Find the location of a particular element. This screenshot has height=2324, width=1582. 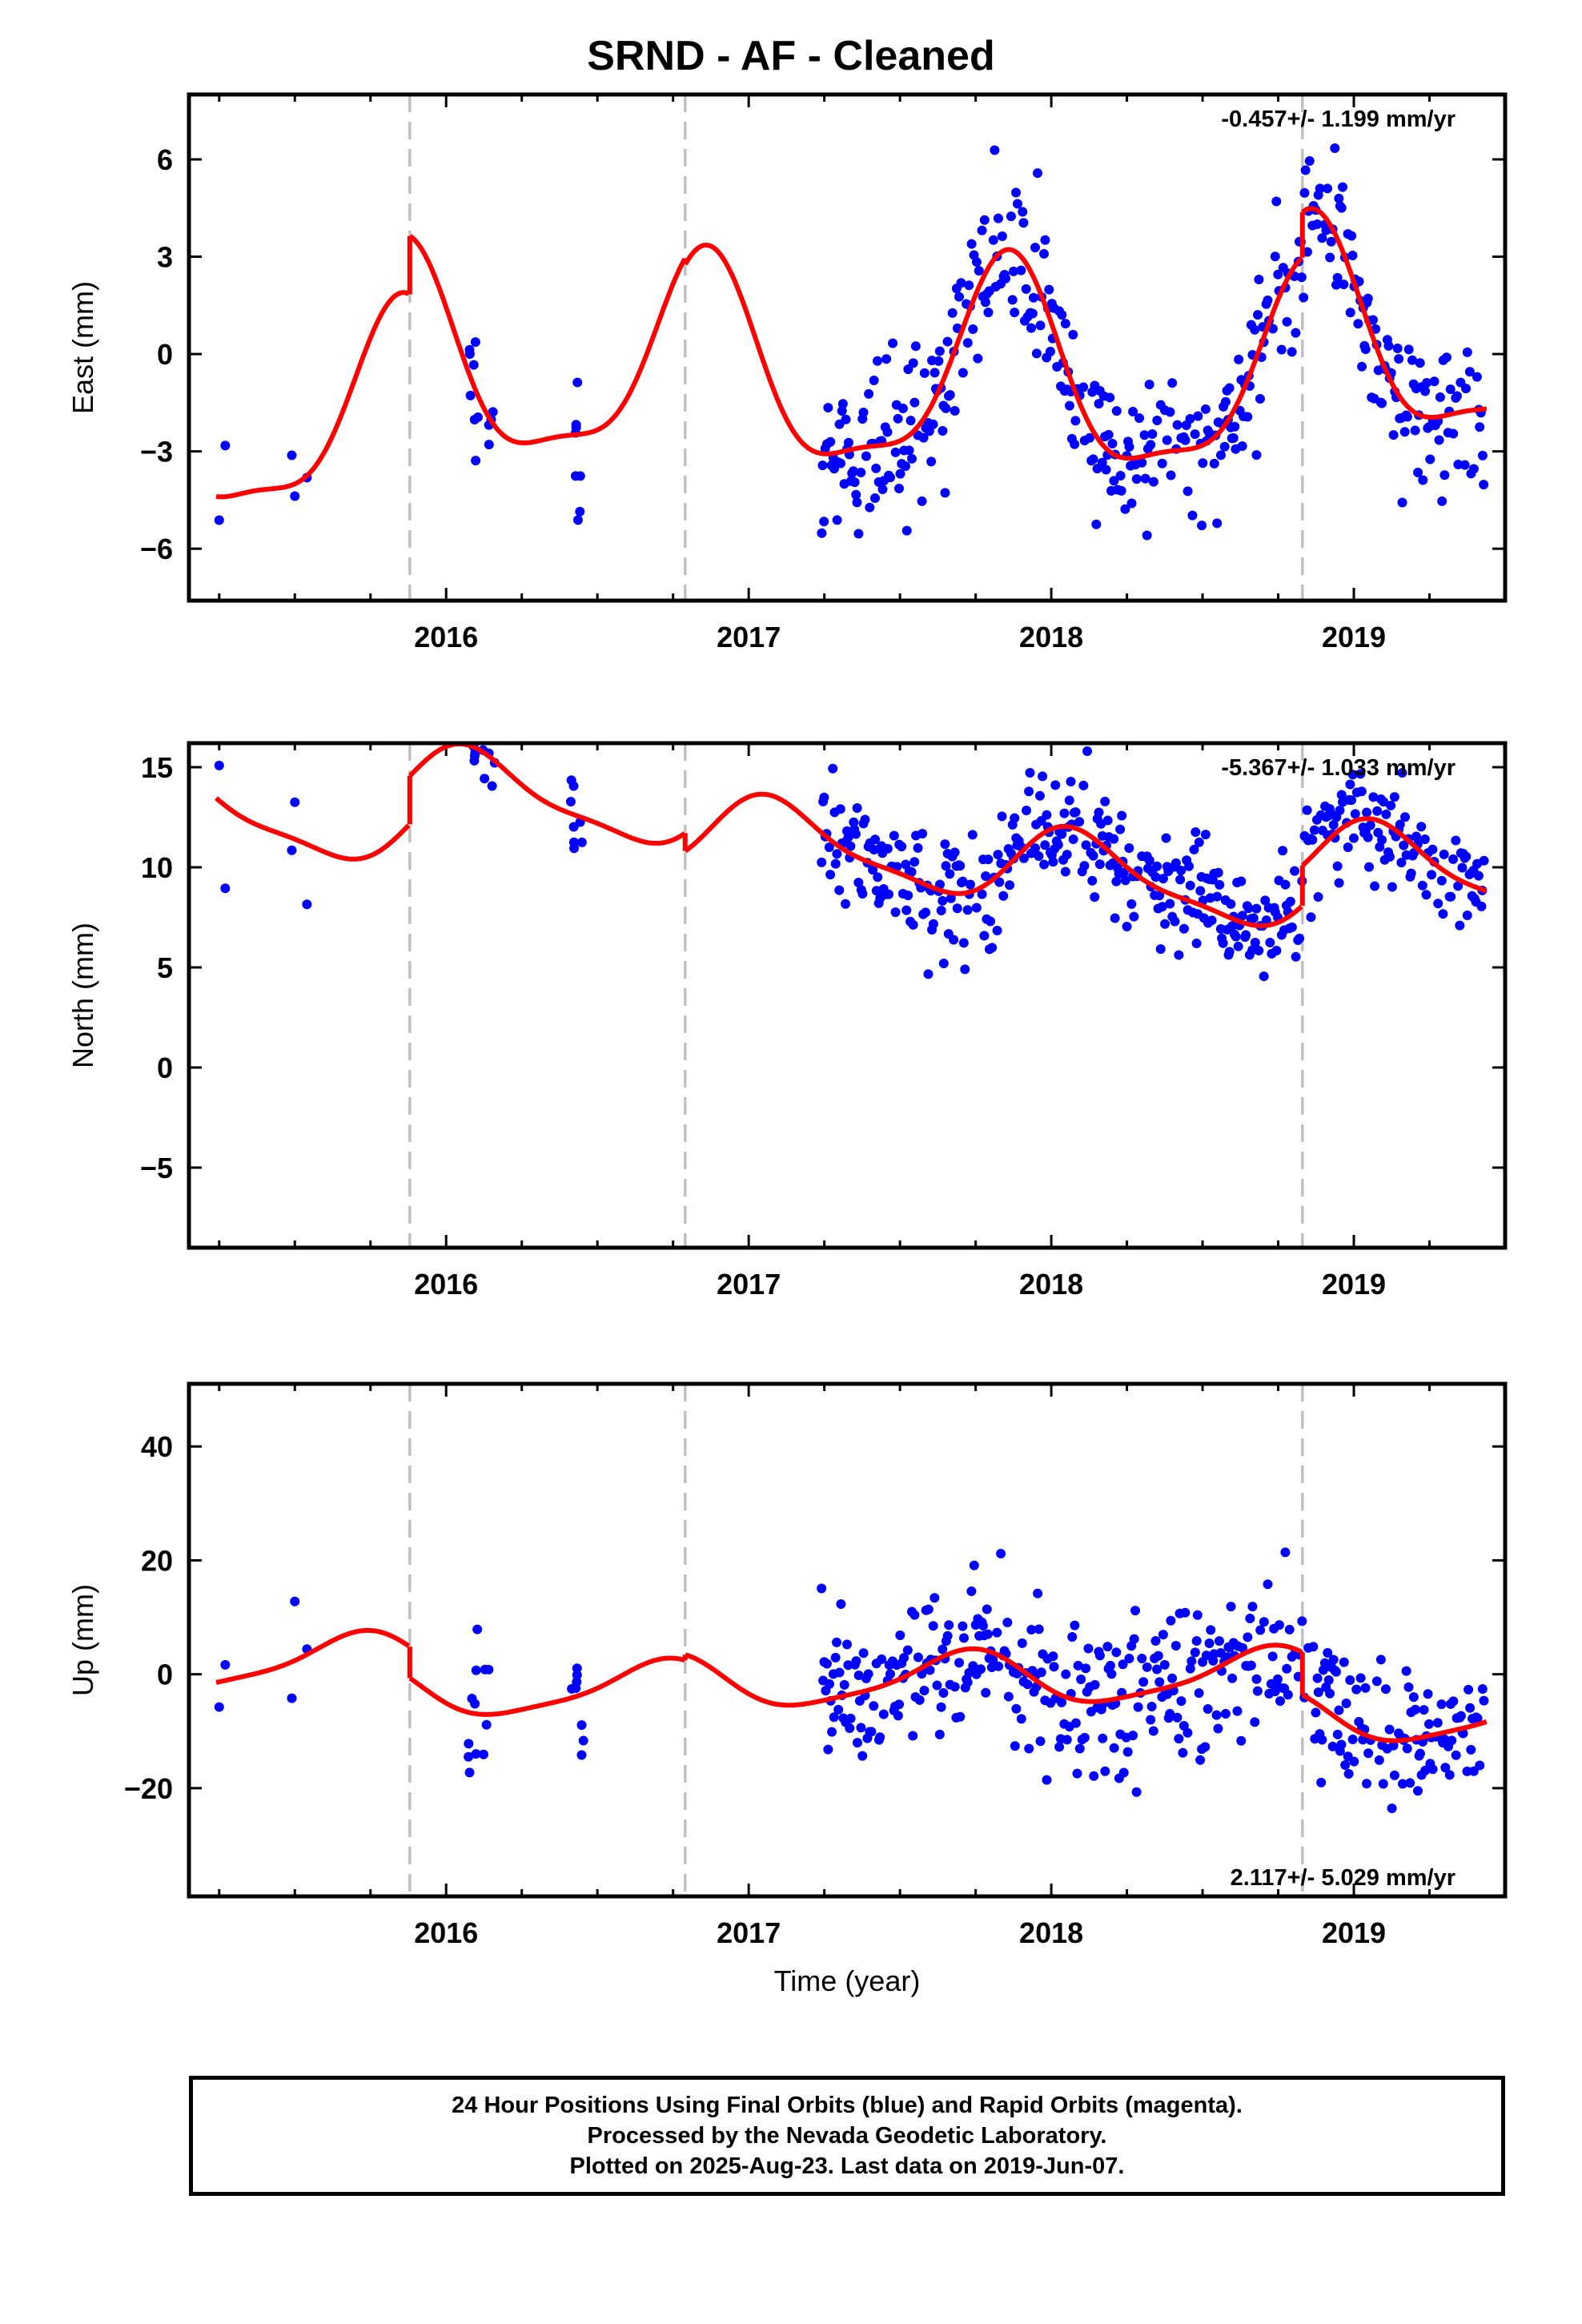

x-tick-label: 2018 is located at coordinates (1051, 1284).